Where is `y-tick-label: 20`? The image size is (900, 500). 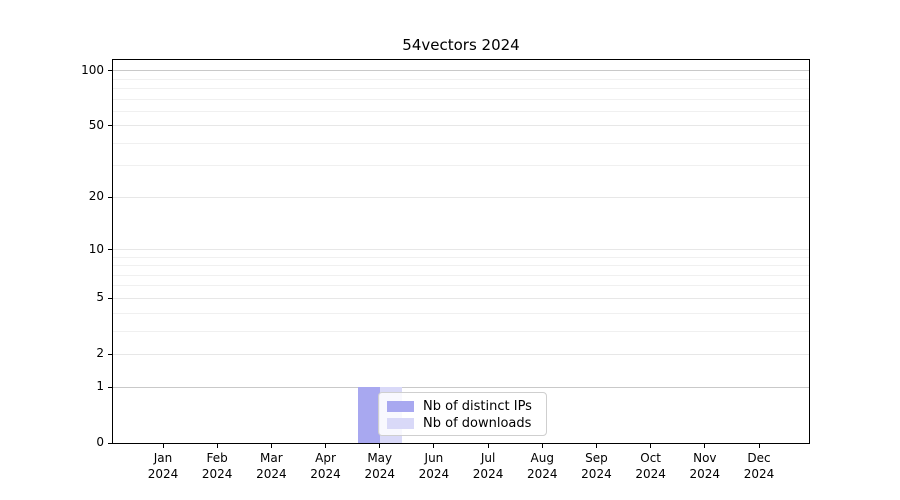 y-tick-label: 20 is located at coordinates (96, 196).